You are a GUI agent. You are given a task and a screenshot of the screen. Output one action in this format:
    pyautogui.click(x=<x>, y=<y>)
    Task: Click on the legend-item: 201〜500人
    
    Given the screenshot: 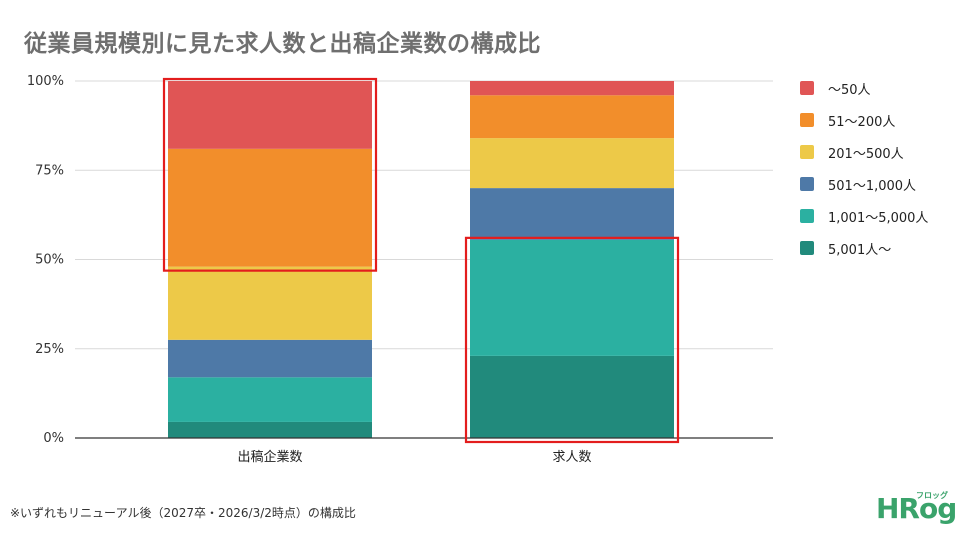 What is the action you would take?
    pyautogui.click(x=864, y=152)
    